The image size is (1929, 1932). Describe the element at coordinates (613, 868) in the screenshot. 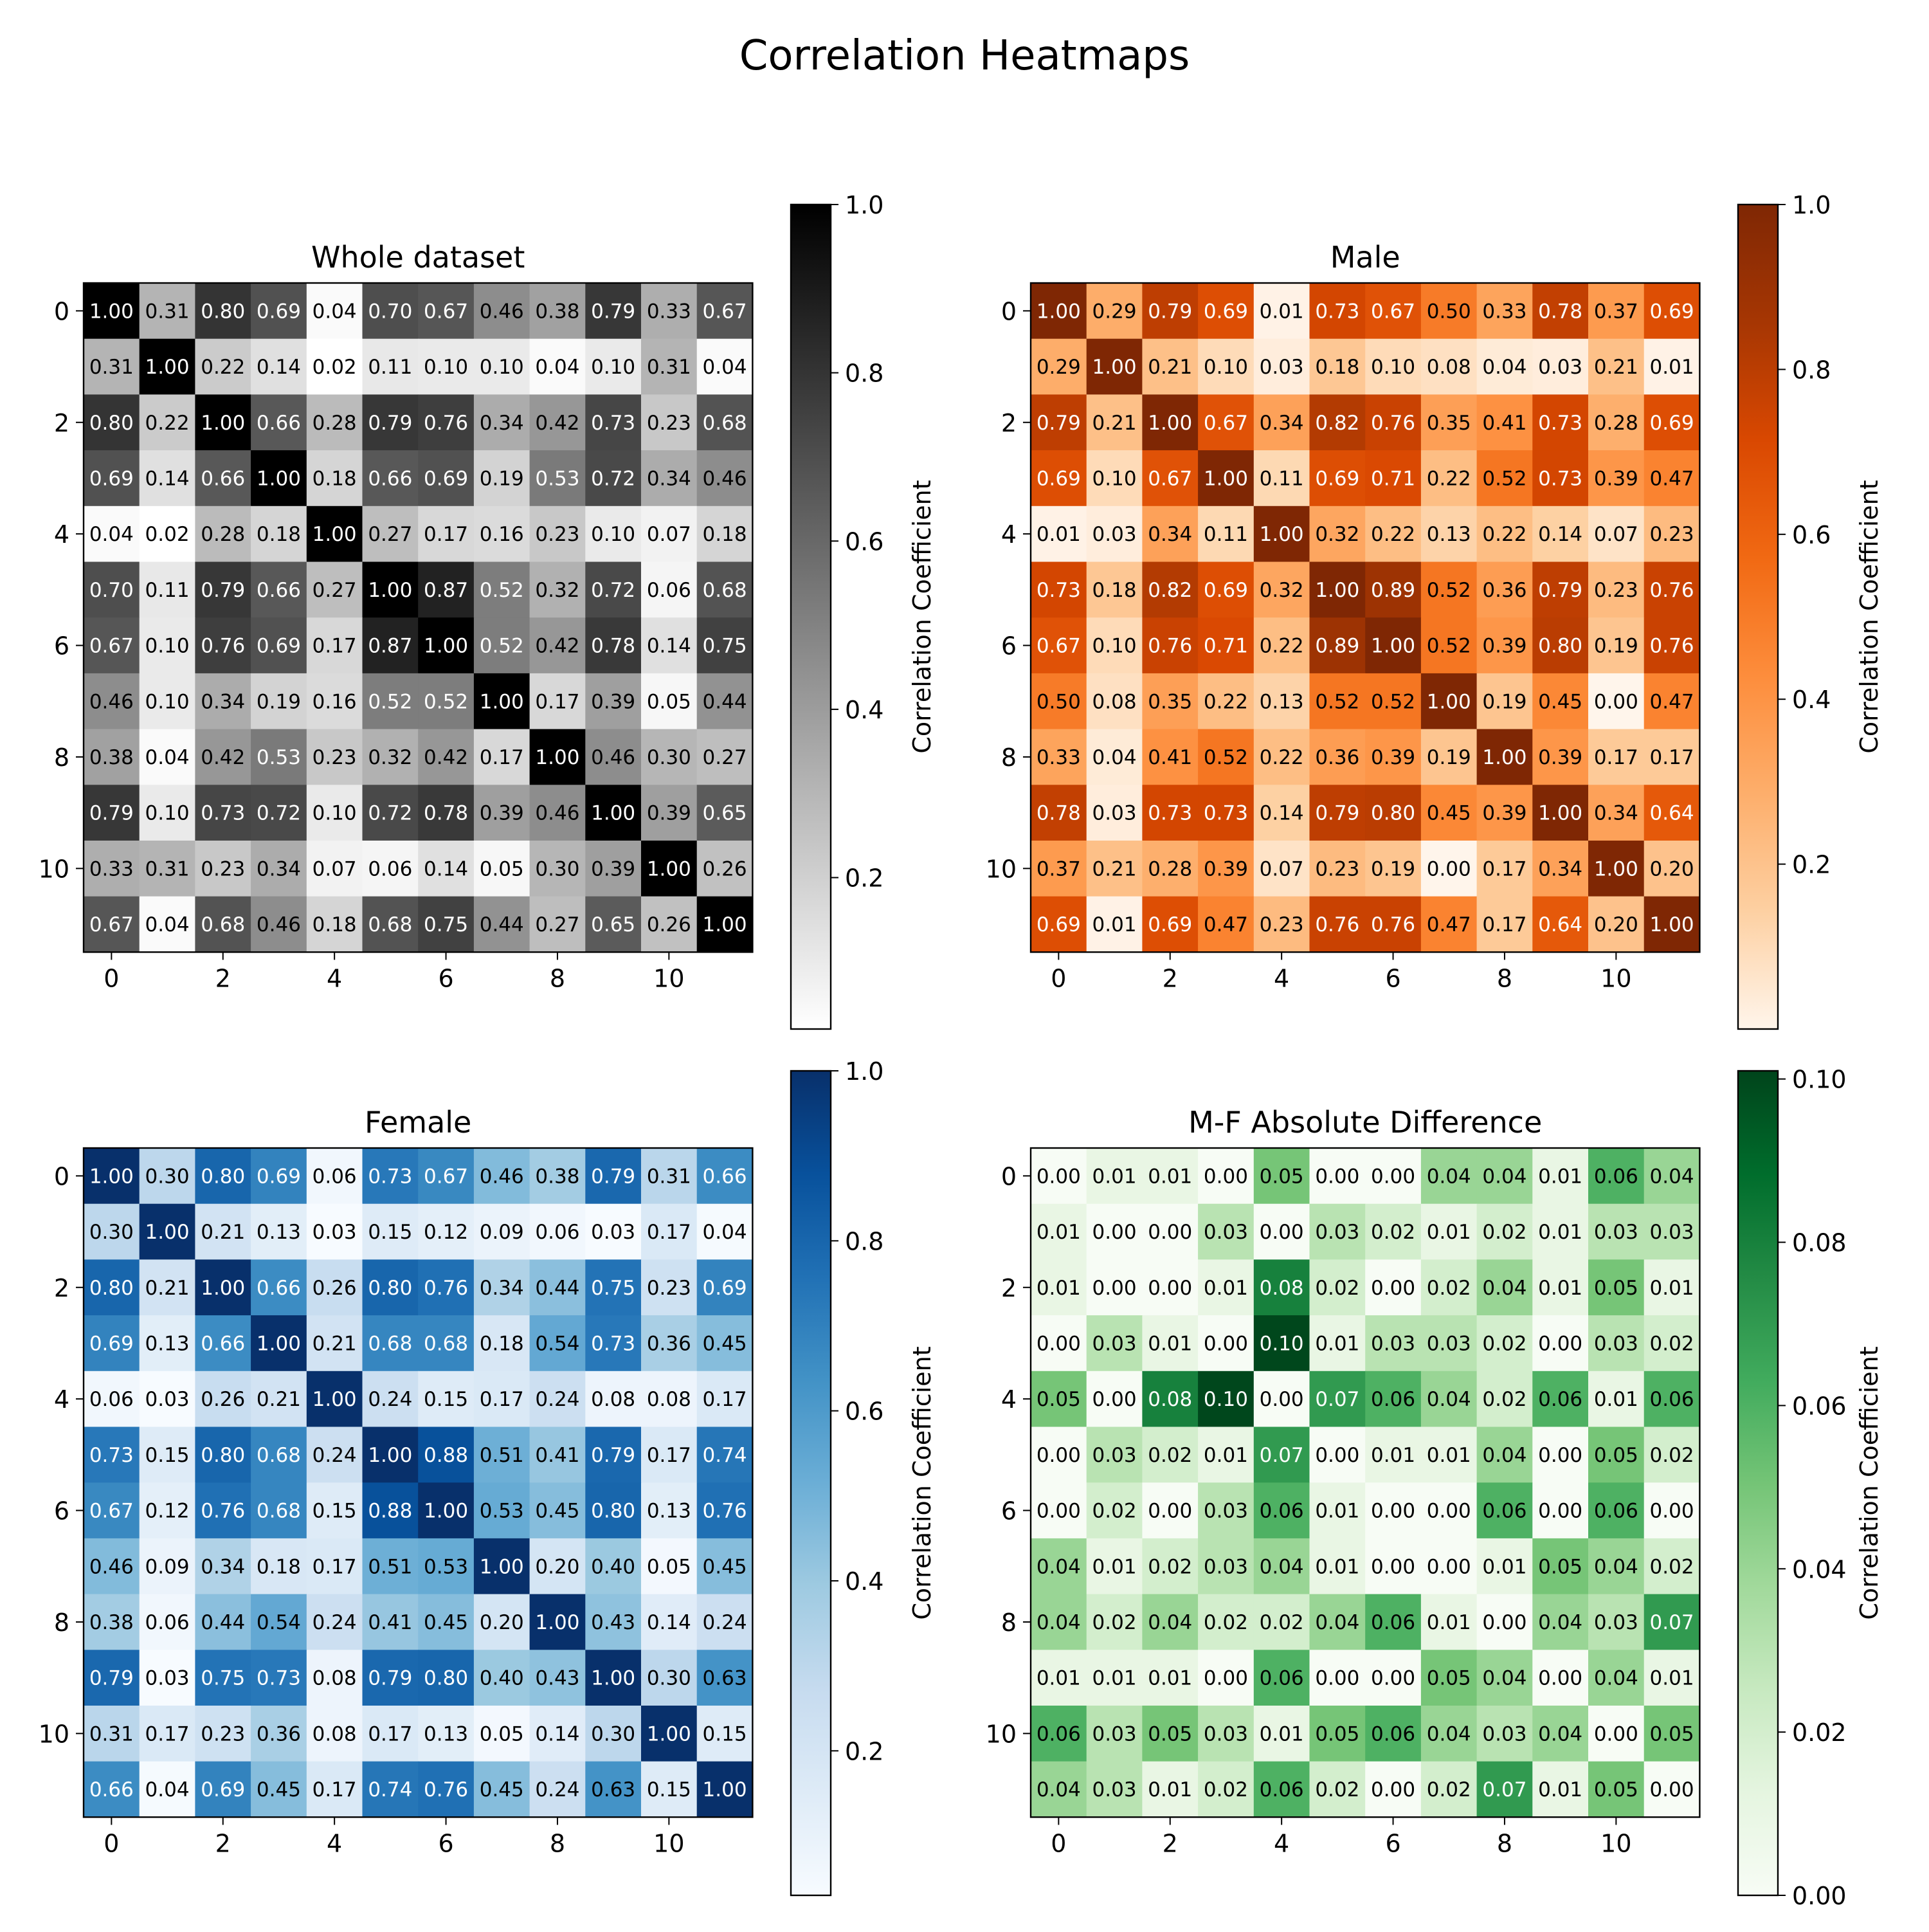

I see `cell-value-label: 0.39` at that location.